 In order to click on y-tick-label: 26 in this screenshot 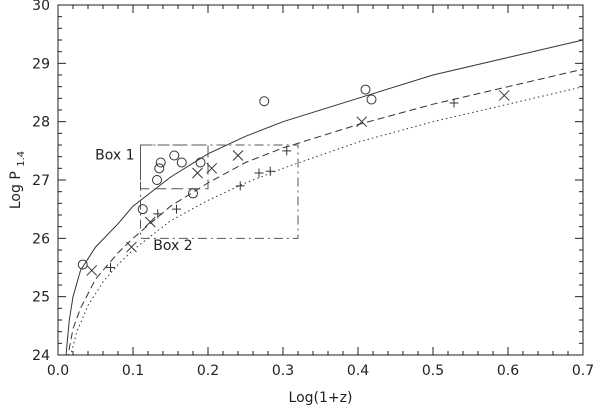, I will do `click(41, 239)`.